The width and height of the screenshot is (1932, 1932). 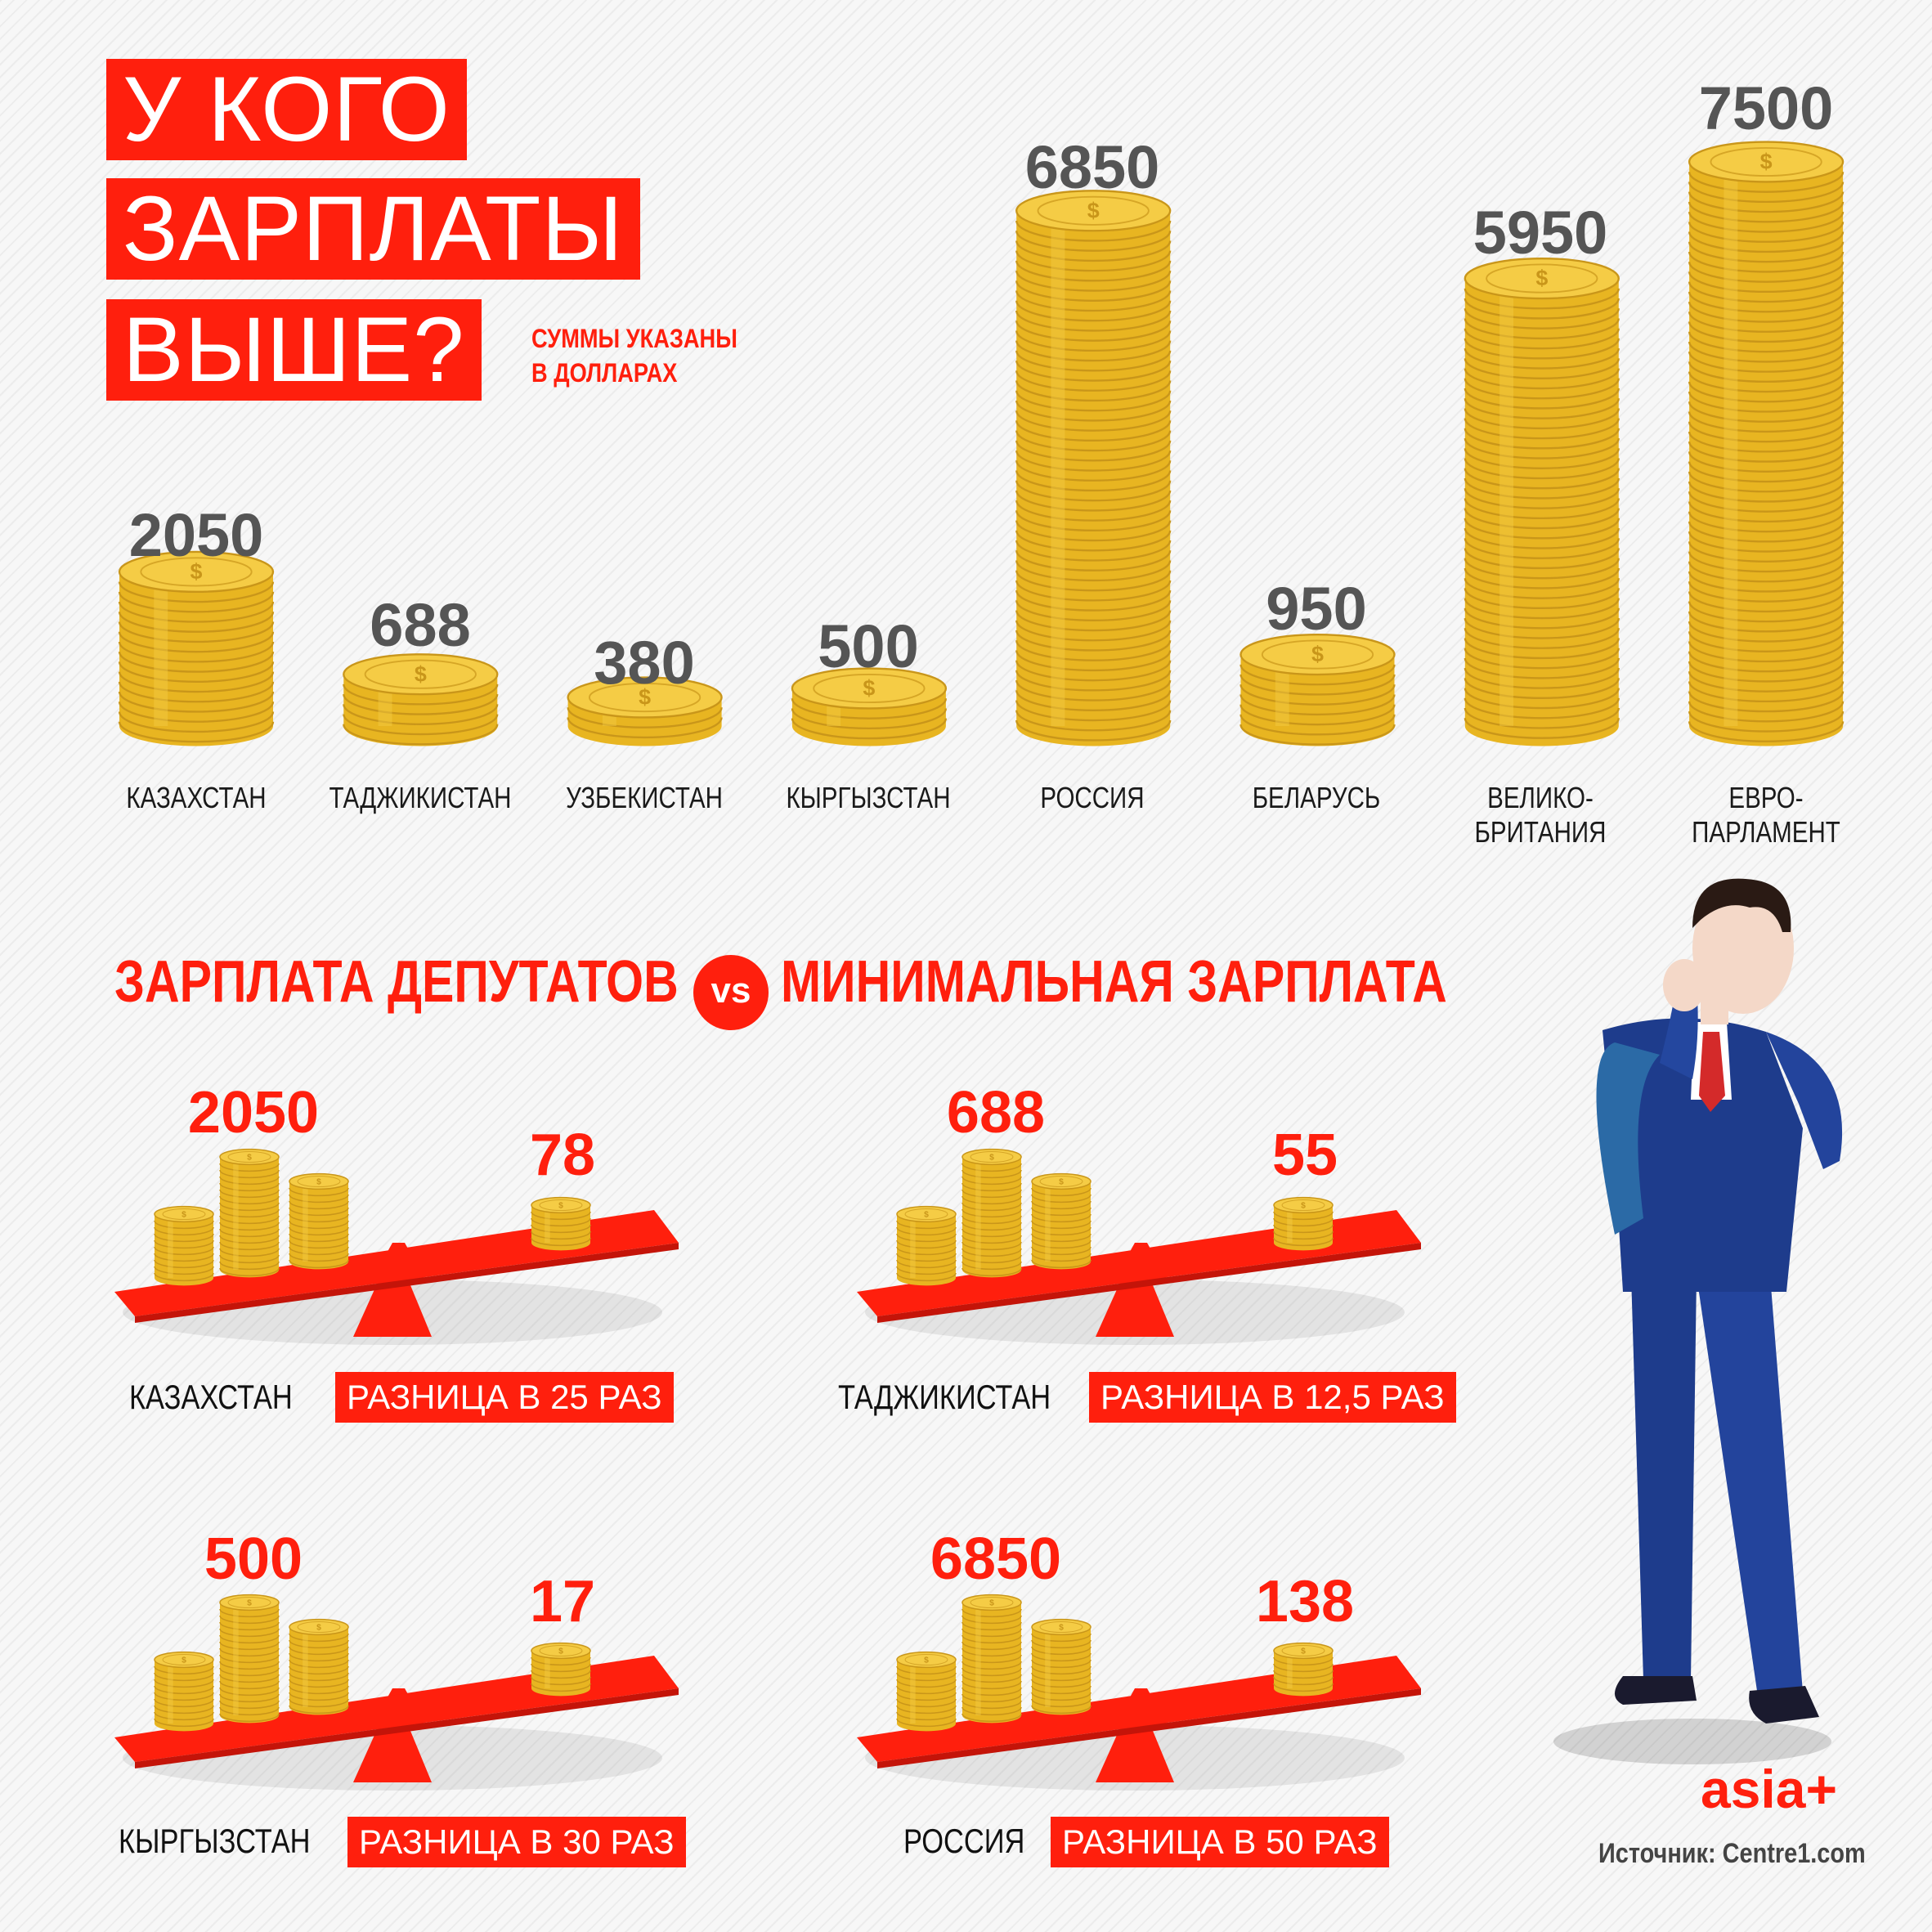 What do you see at coordinates (731, 992) in the screenshot?
I see `vs-badge: vs` at bounding box center [731, 992].